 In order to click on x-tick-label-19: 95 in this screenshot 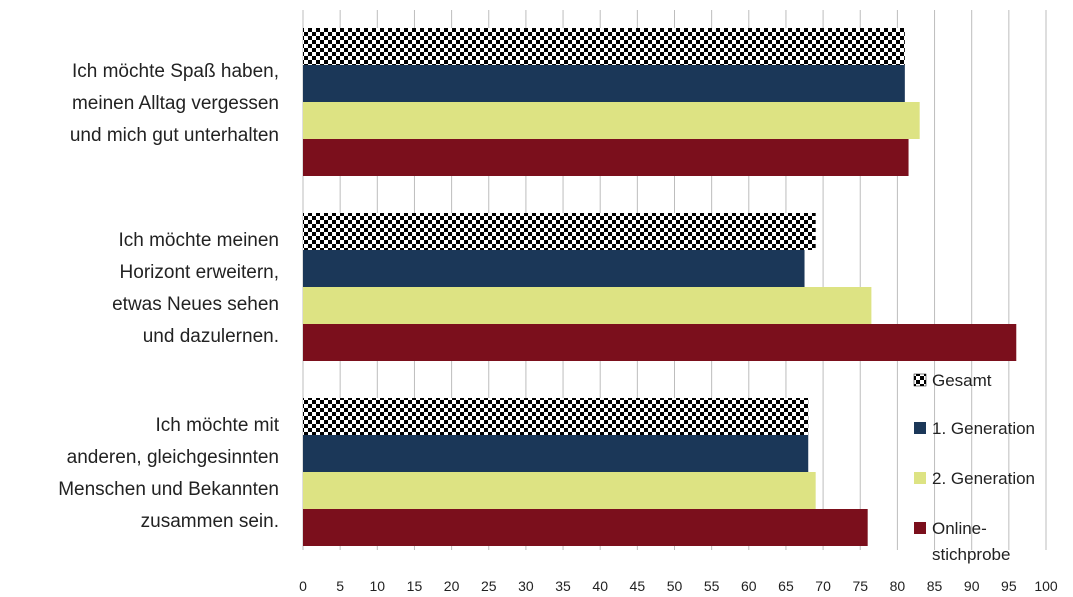, I will do `click(1009, 586)`.